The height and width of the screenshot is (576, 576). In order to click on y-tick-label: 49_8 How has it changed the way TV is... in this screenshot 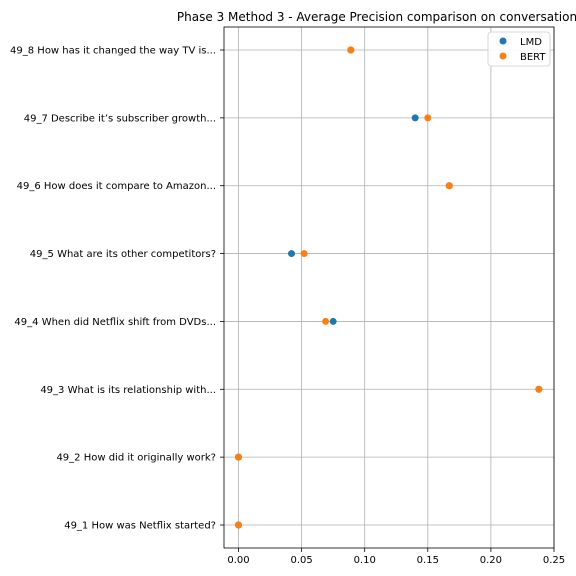, I will do `click(113, 51)`.